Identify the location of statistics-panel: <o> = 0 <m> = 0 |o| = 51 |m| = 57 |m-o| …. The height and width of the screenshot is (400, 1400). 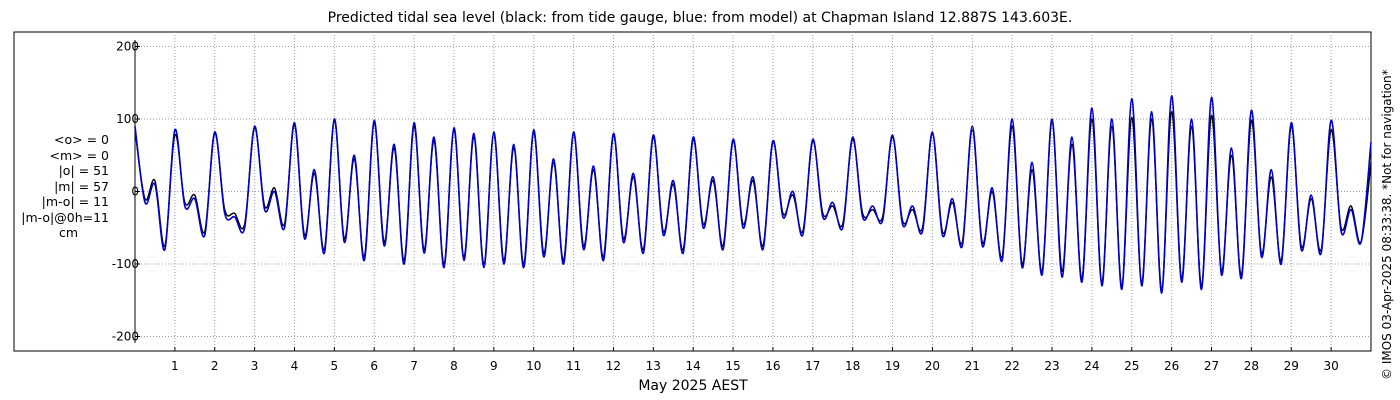
(61, 186).